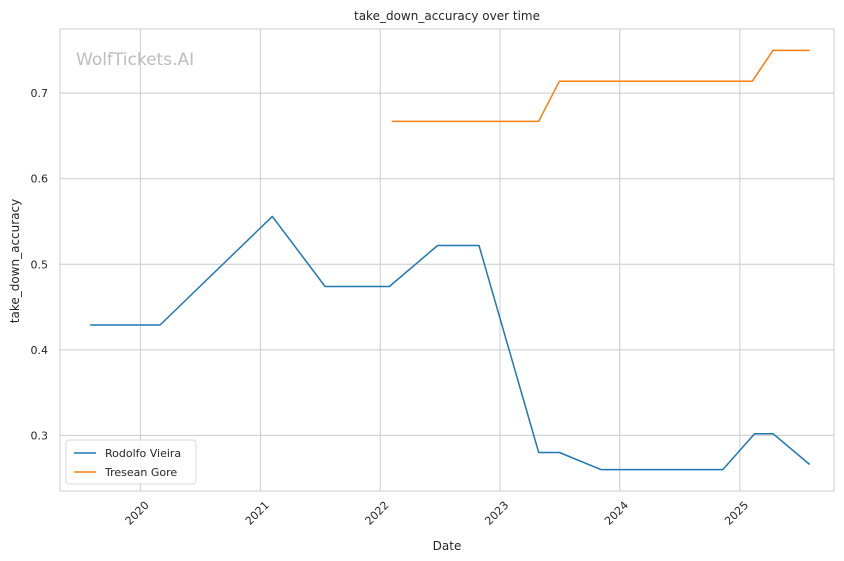 The image size is (844, 561). I want to click on y-tick-label: 0.3, so click(40, 435).